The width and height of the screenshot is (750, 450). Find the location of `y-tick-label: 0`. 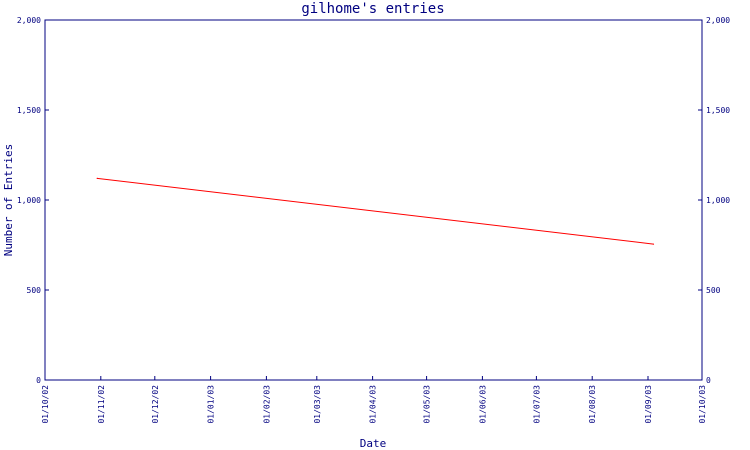

y-tick-label: 0 is located at coordinates (38, 380).